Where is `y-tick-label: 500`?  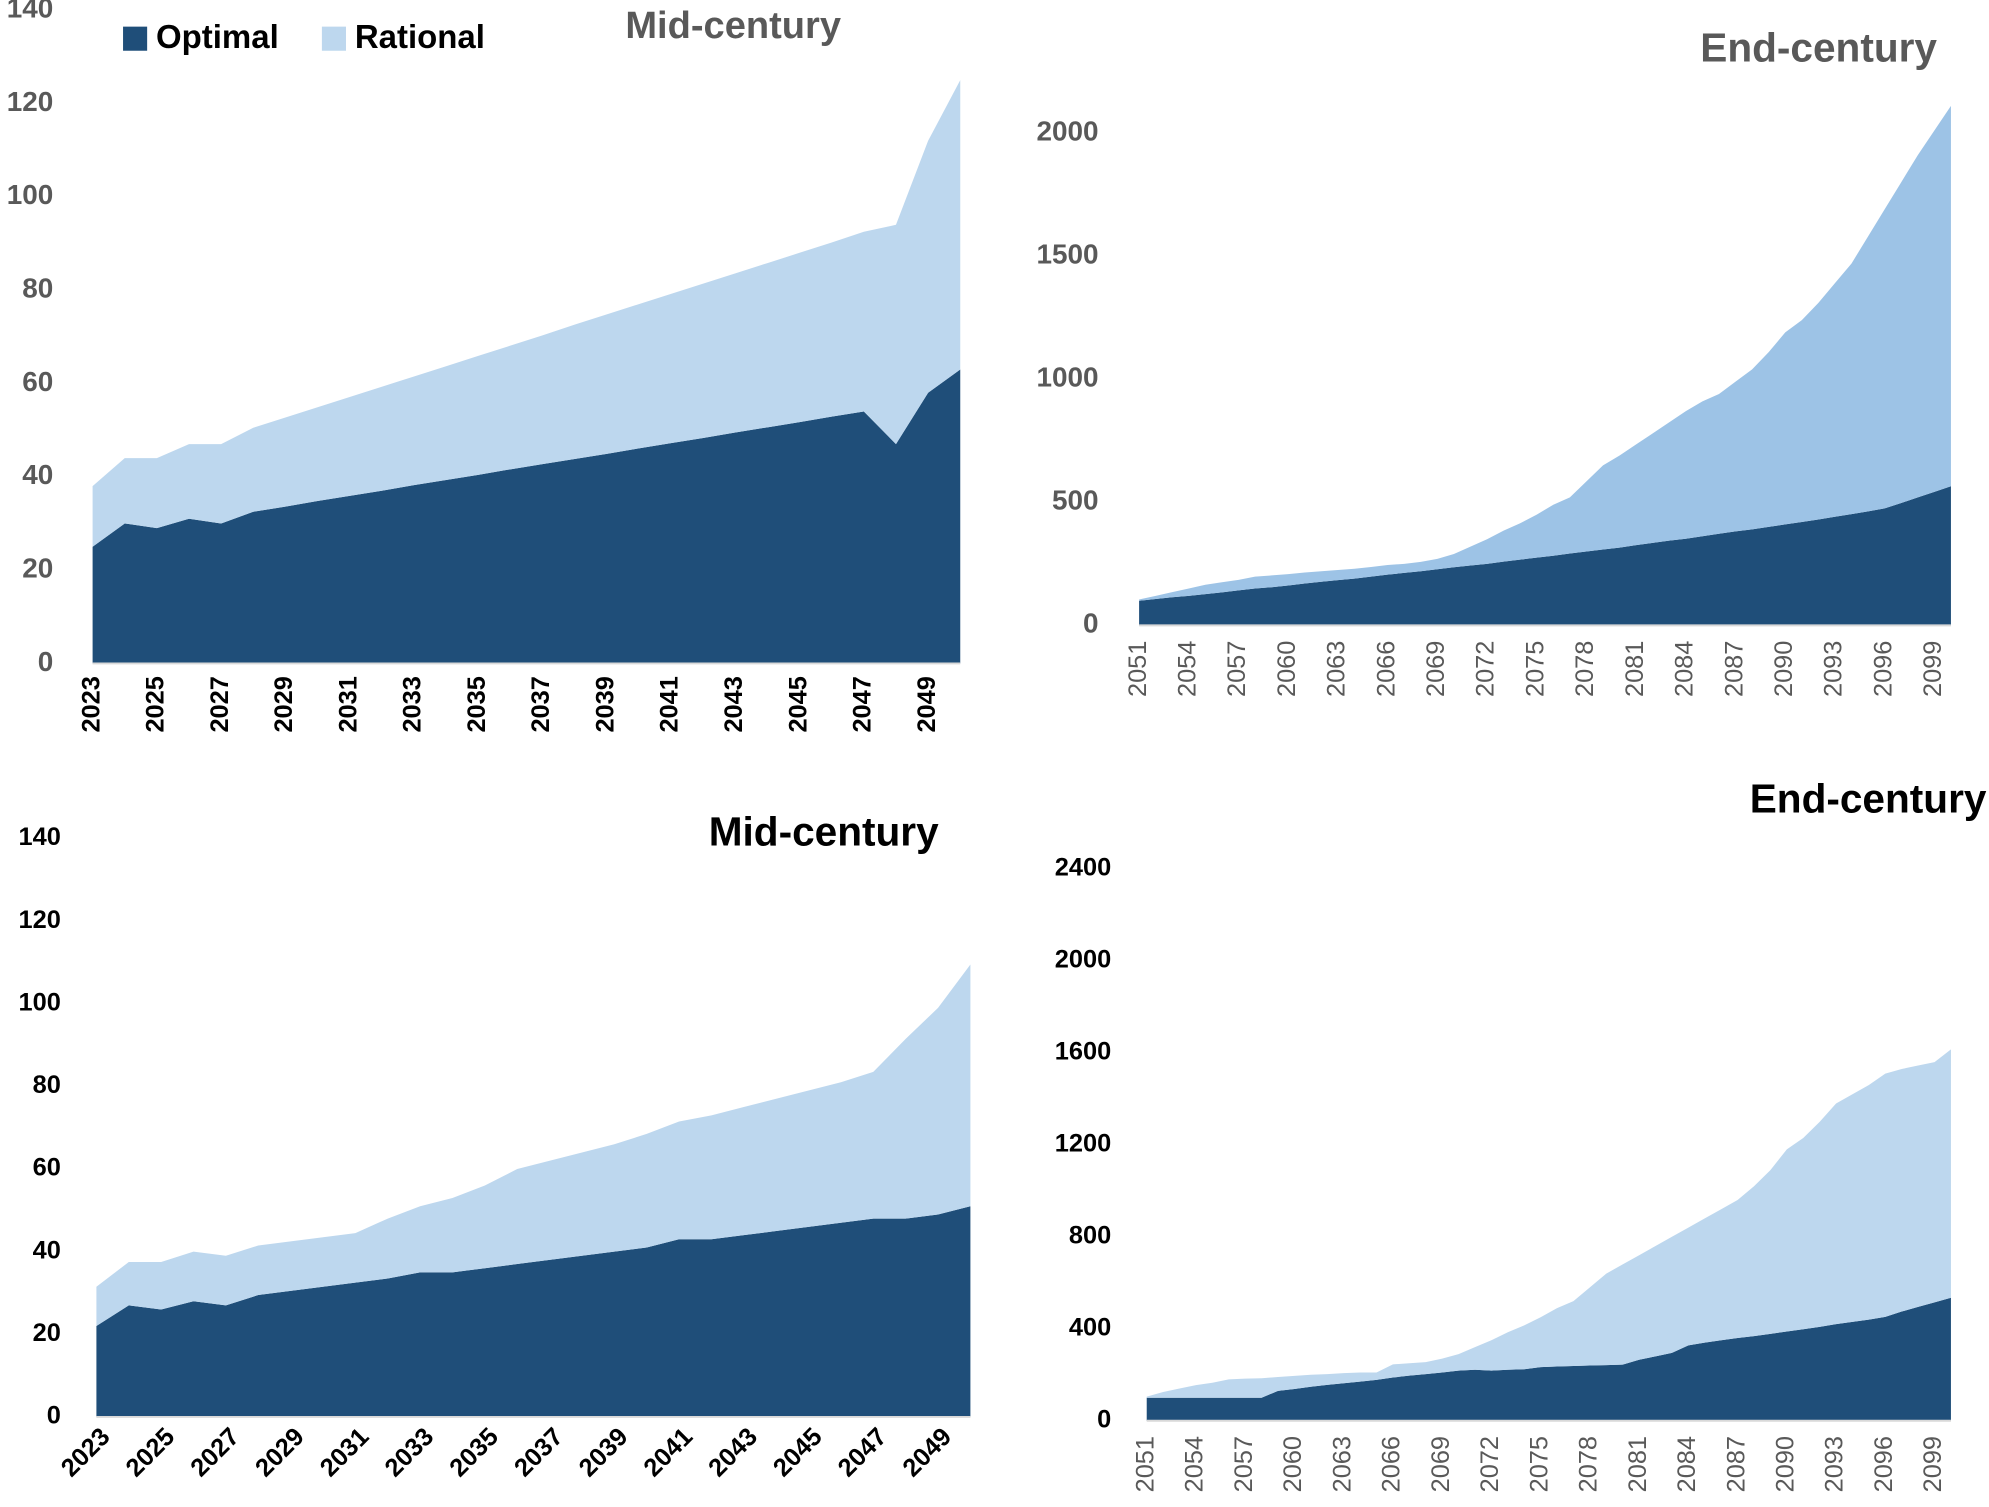 y-tick-label: 500 is located at coordinates (1075, 500).